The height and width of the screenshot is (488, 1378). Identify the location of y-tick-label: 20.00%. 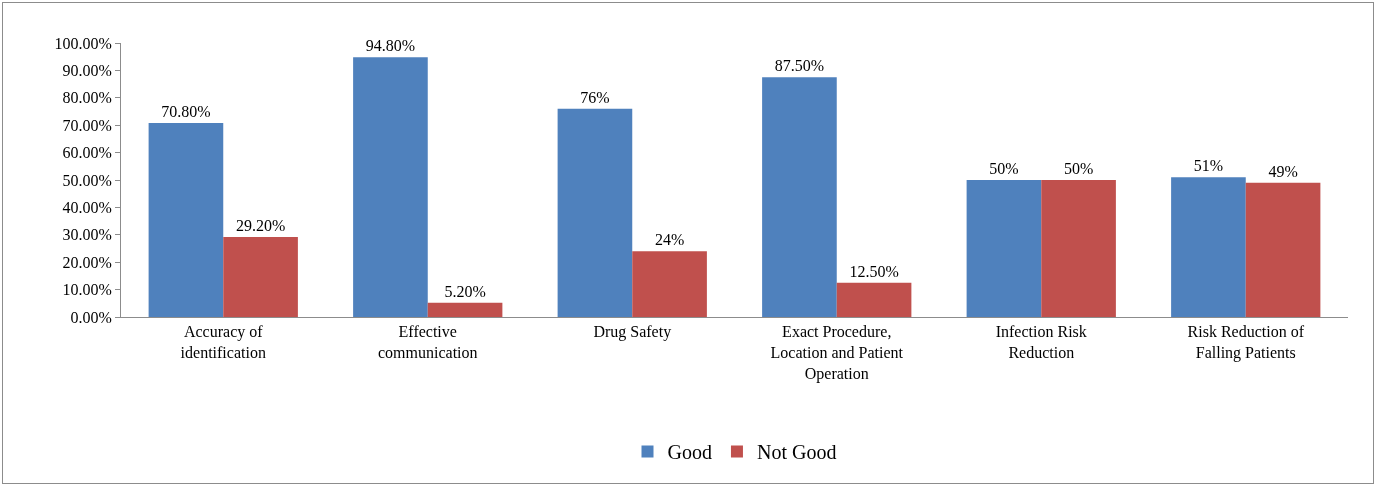
(87, 262).